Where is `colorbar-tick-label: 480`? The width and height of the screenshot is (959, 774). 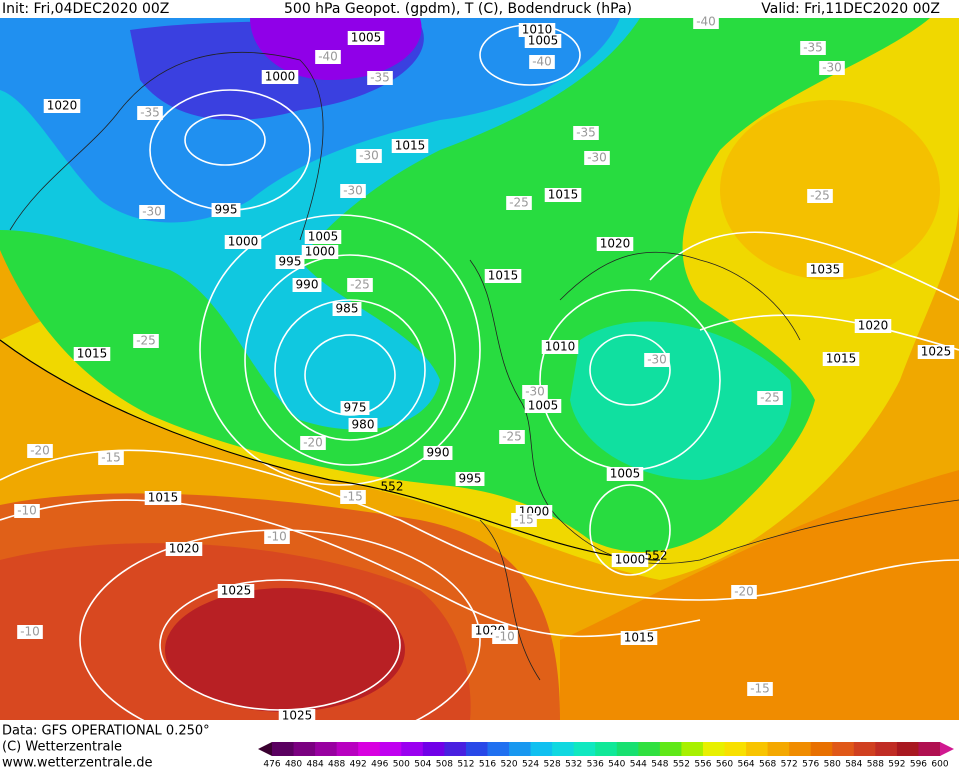 colorbar-tick-label: 480 is located at coordinates (293, 765).